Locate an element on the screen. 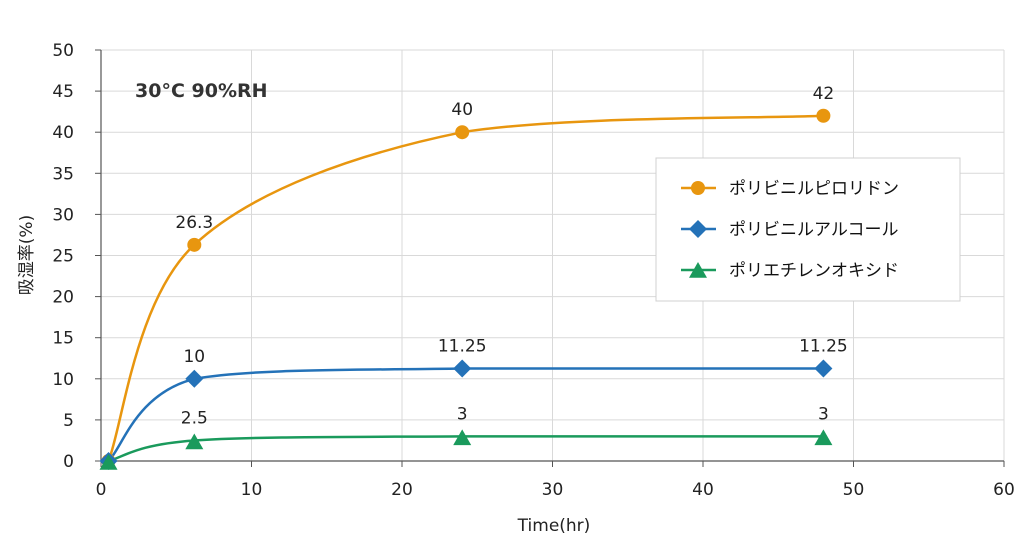 This screenshot has height=556, width=1024. y-tick-label: 10 is located at coordinates (63, 380).